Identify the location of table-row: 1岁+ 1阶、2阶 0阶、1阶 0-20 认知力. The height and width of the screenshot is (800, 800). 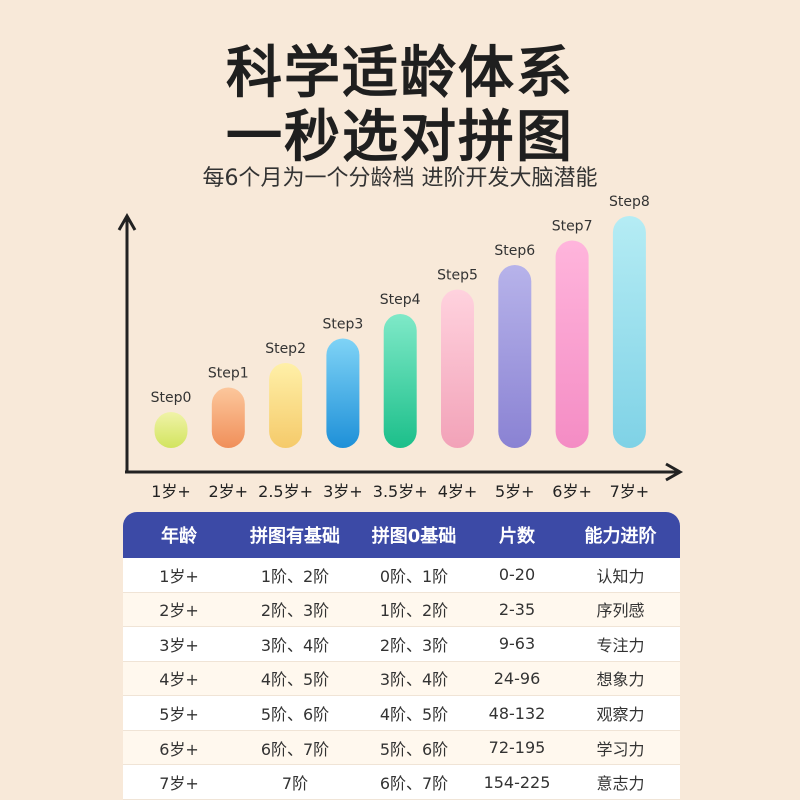
(401, 575).